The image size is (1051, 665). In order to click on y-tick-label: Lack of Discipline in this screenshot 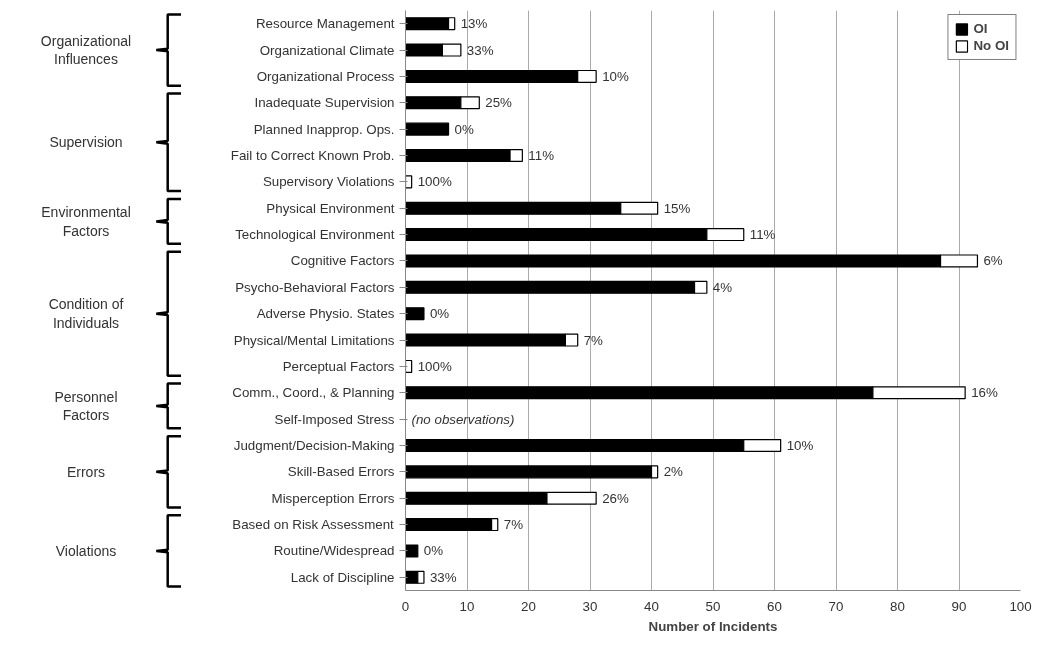, I will do `click(342, 577)`.